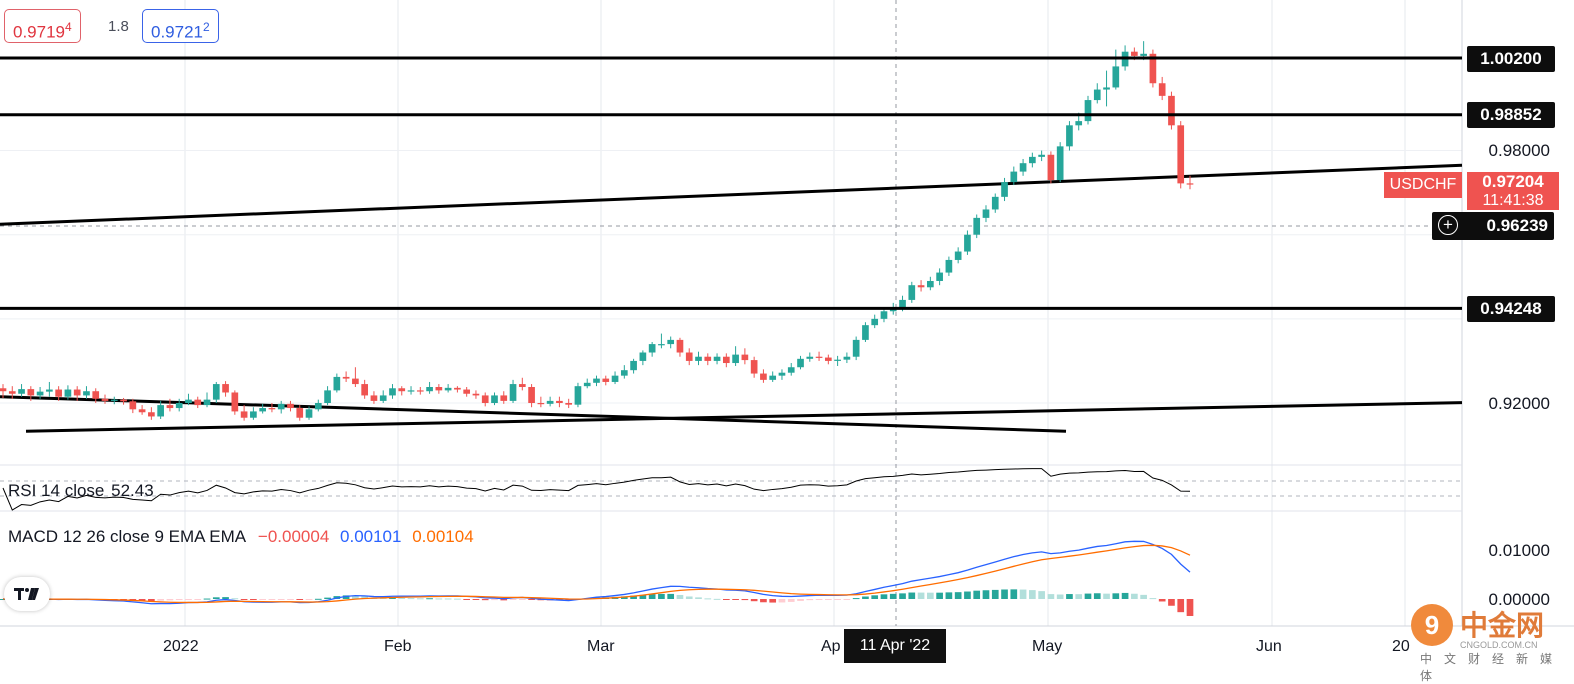  I want to click on crosshair-date-tag: 11 Apr '22, so click(895, 646).